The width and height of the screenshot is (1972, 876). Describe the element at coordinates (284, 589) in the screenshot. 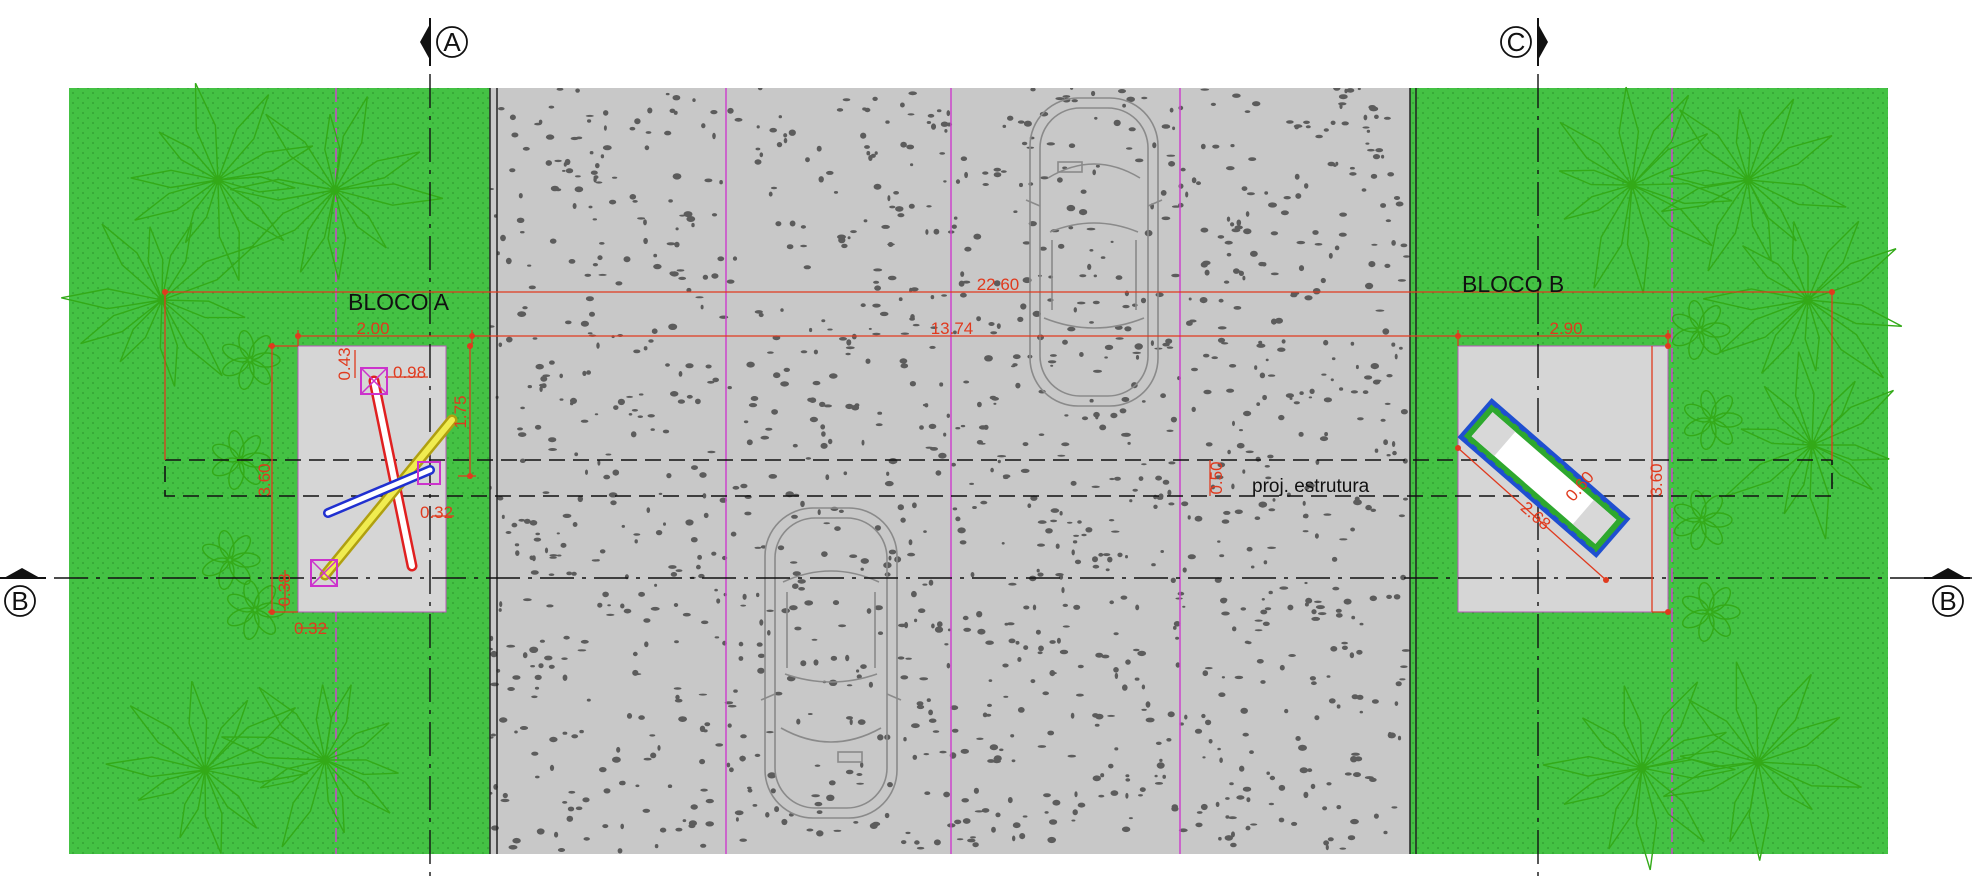

I see `dim-pipe-bottom-vertical: 0.38` at that location.